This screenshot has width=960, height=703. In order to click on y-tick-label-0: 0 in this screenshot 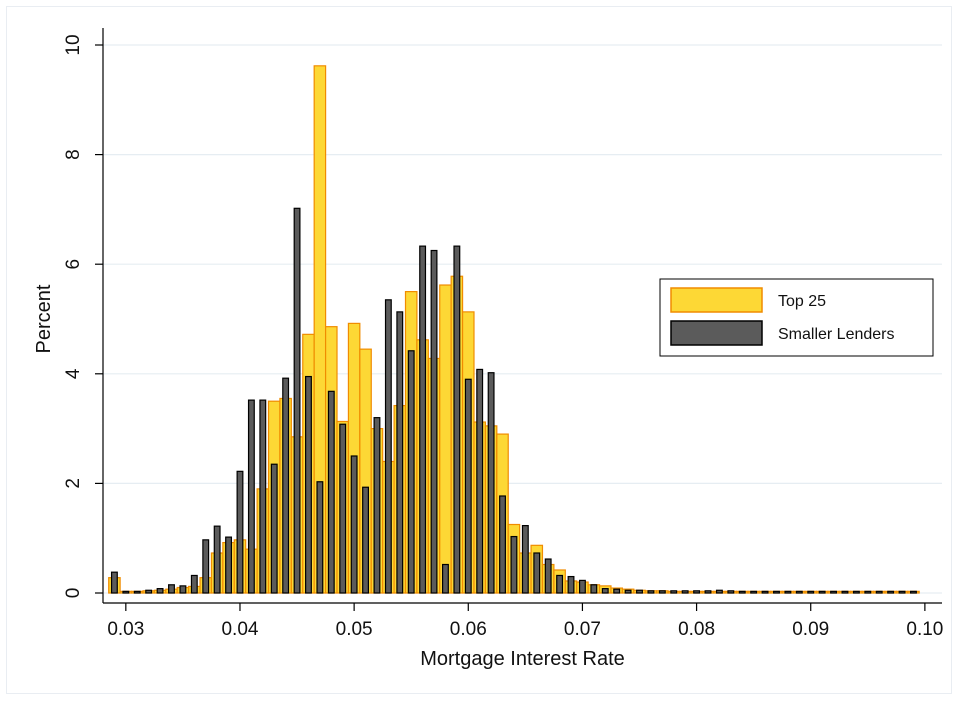, I will do `click(73, 593)`.